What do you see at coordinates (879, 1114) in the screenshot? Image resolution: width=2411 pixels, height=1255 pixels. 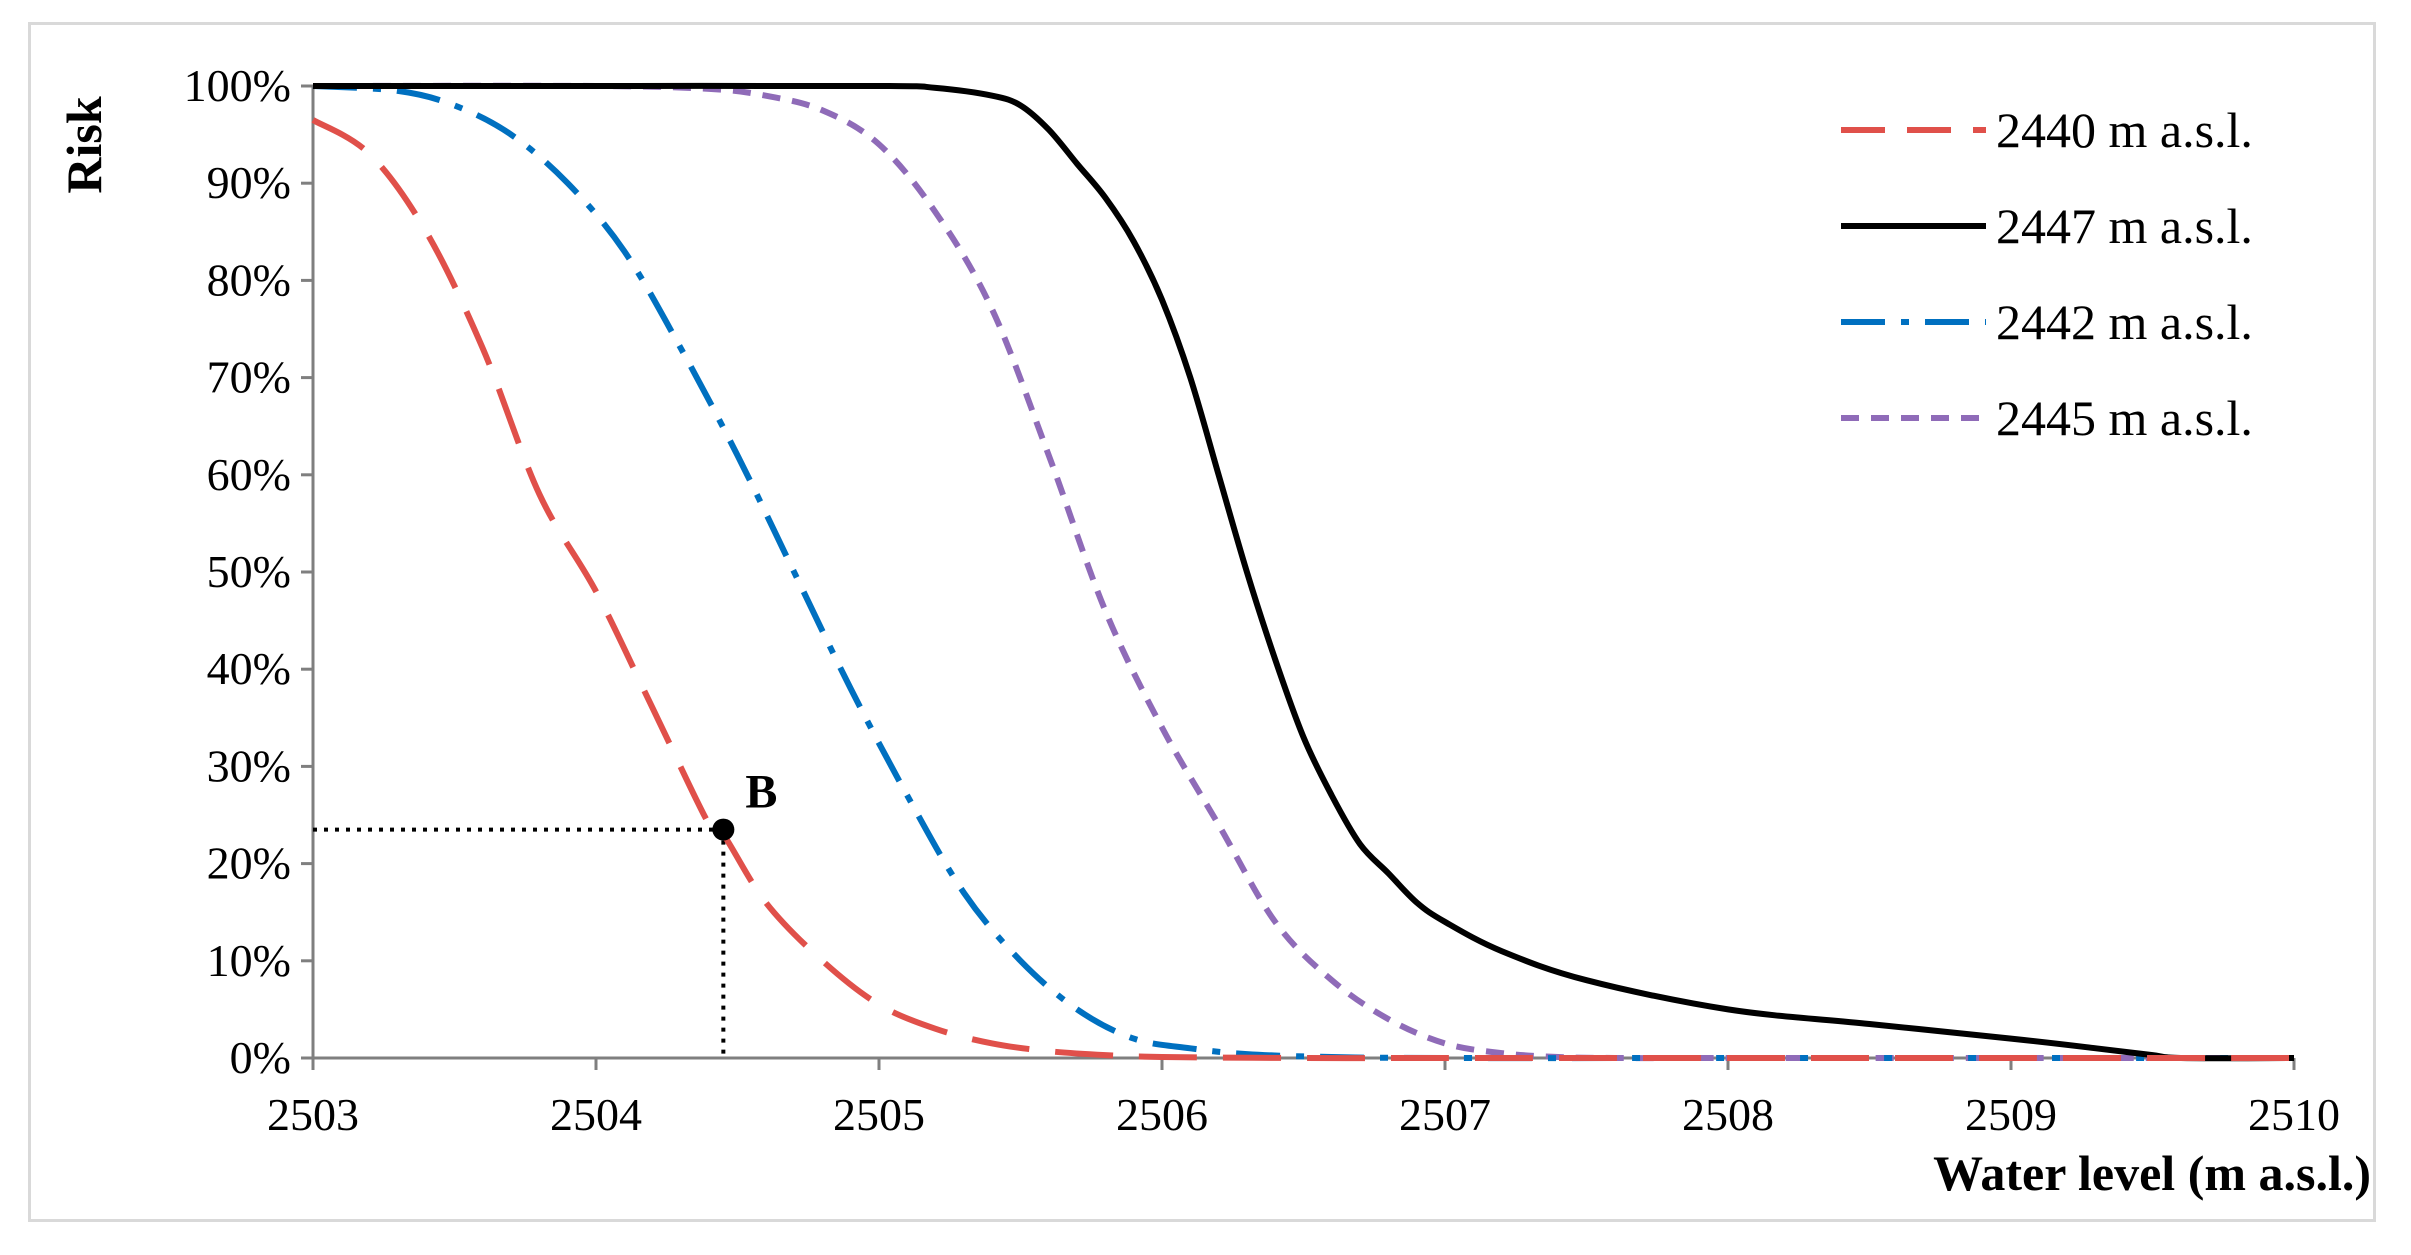 I see `x-tick-label: 2505` at bounding box center [879, 1114].